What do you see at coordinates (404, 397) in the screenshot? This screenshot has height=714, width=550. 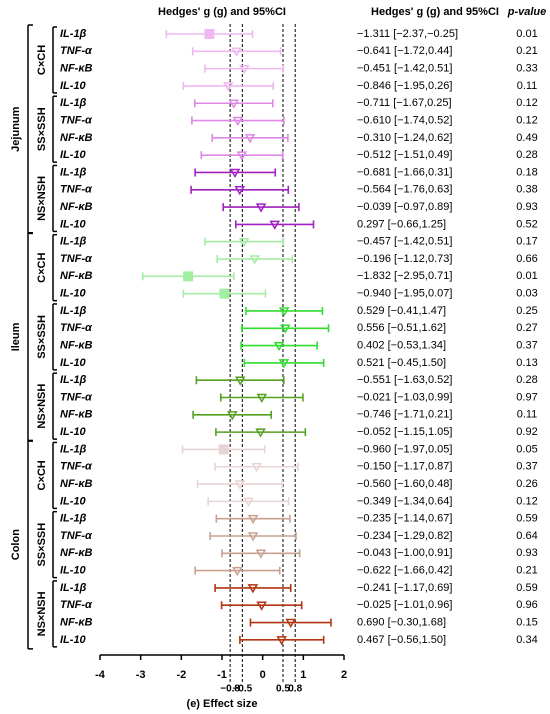 I see `value-label: −0.021 [−1.03,0.99]` at bounding box center [404, 397].